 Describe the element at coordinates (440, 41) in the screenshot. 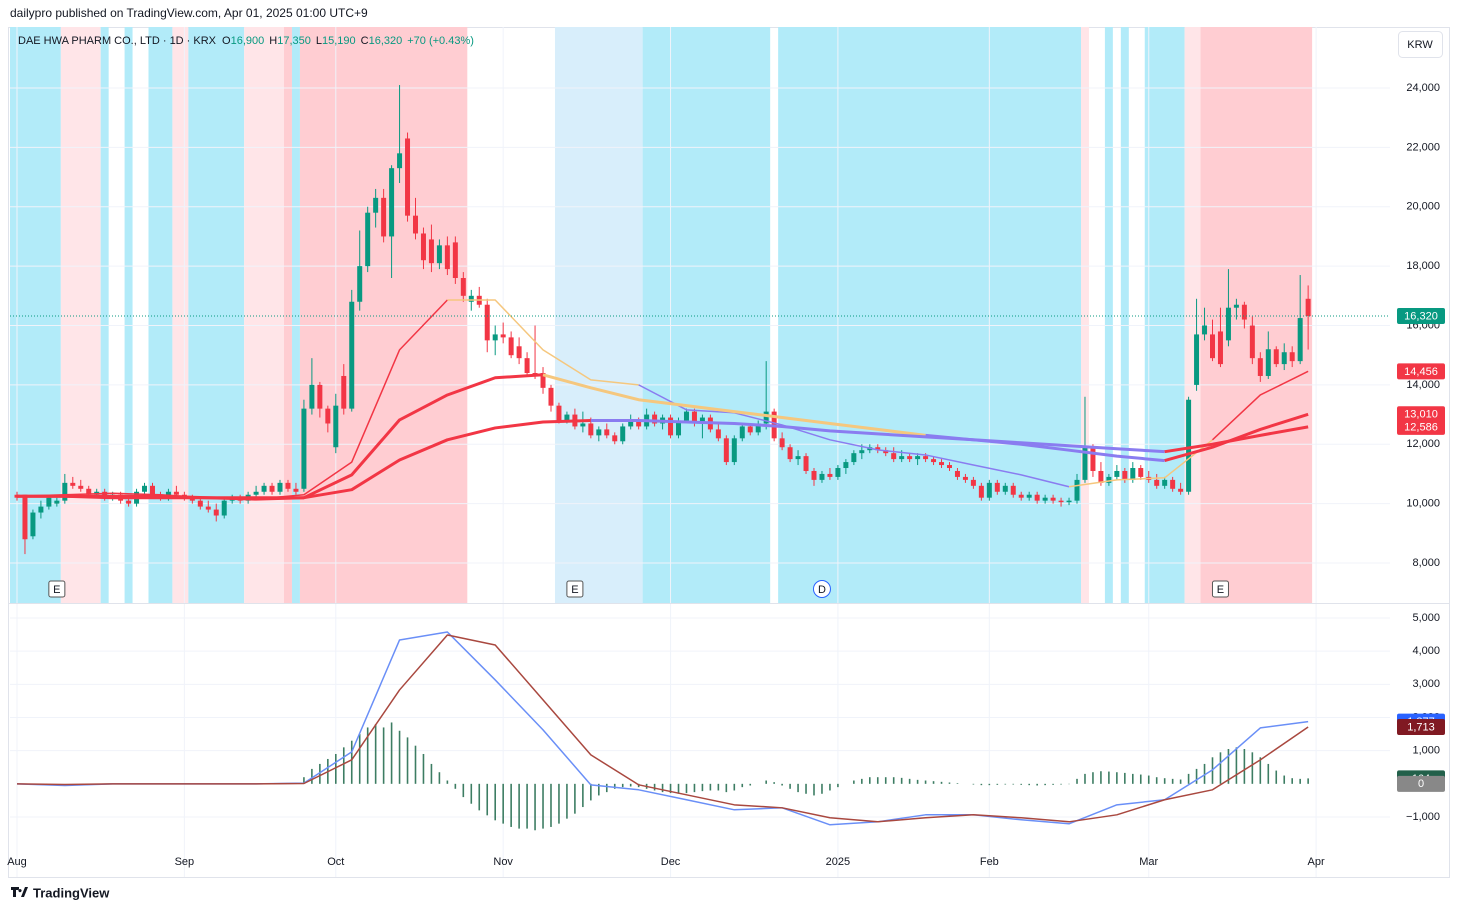

I see `legend-change: +70 (+0.43%)` at that location.